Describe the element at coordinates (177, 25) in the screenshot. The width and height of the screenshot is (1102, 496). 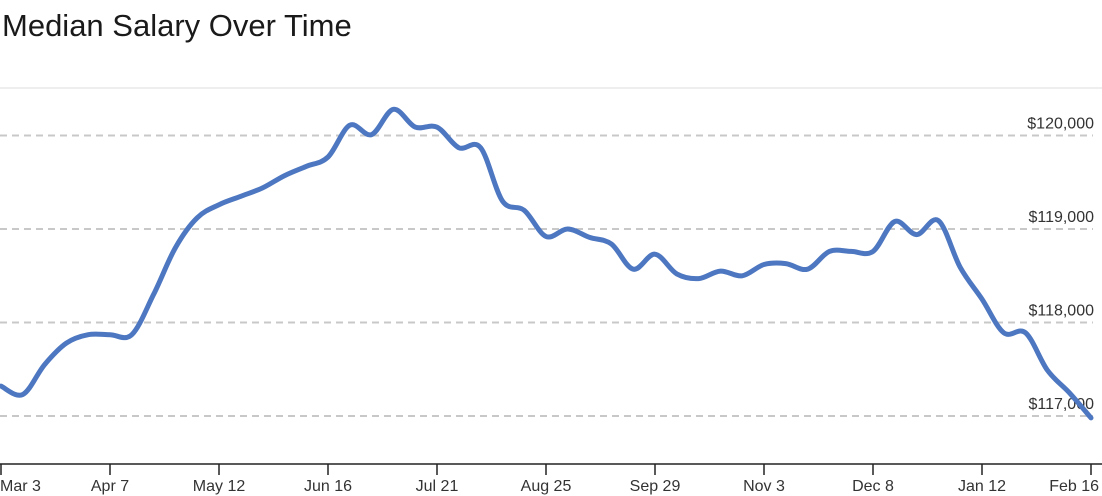
I see `chart-title: Median Salary Over Time` at that location.